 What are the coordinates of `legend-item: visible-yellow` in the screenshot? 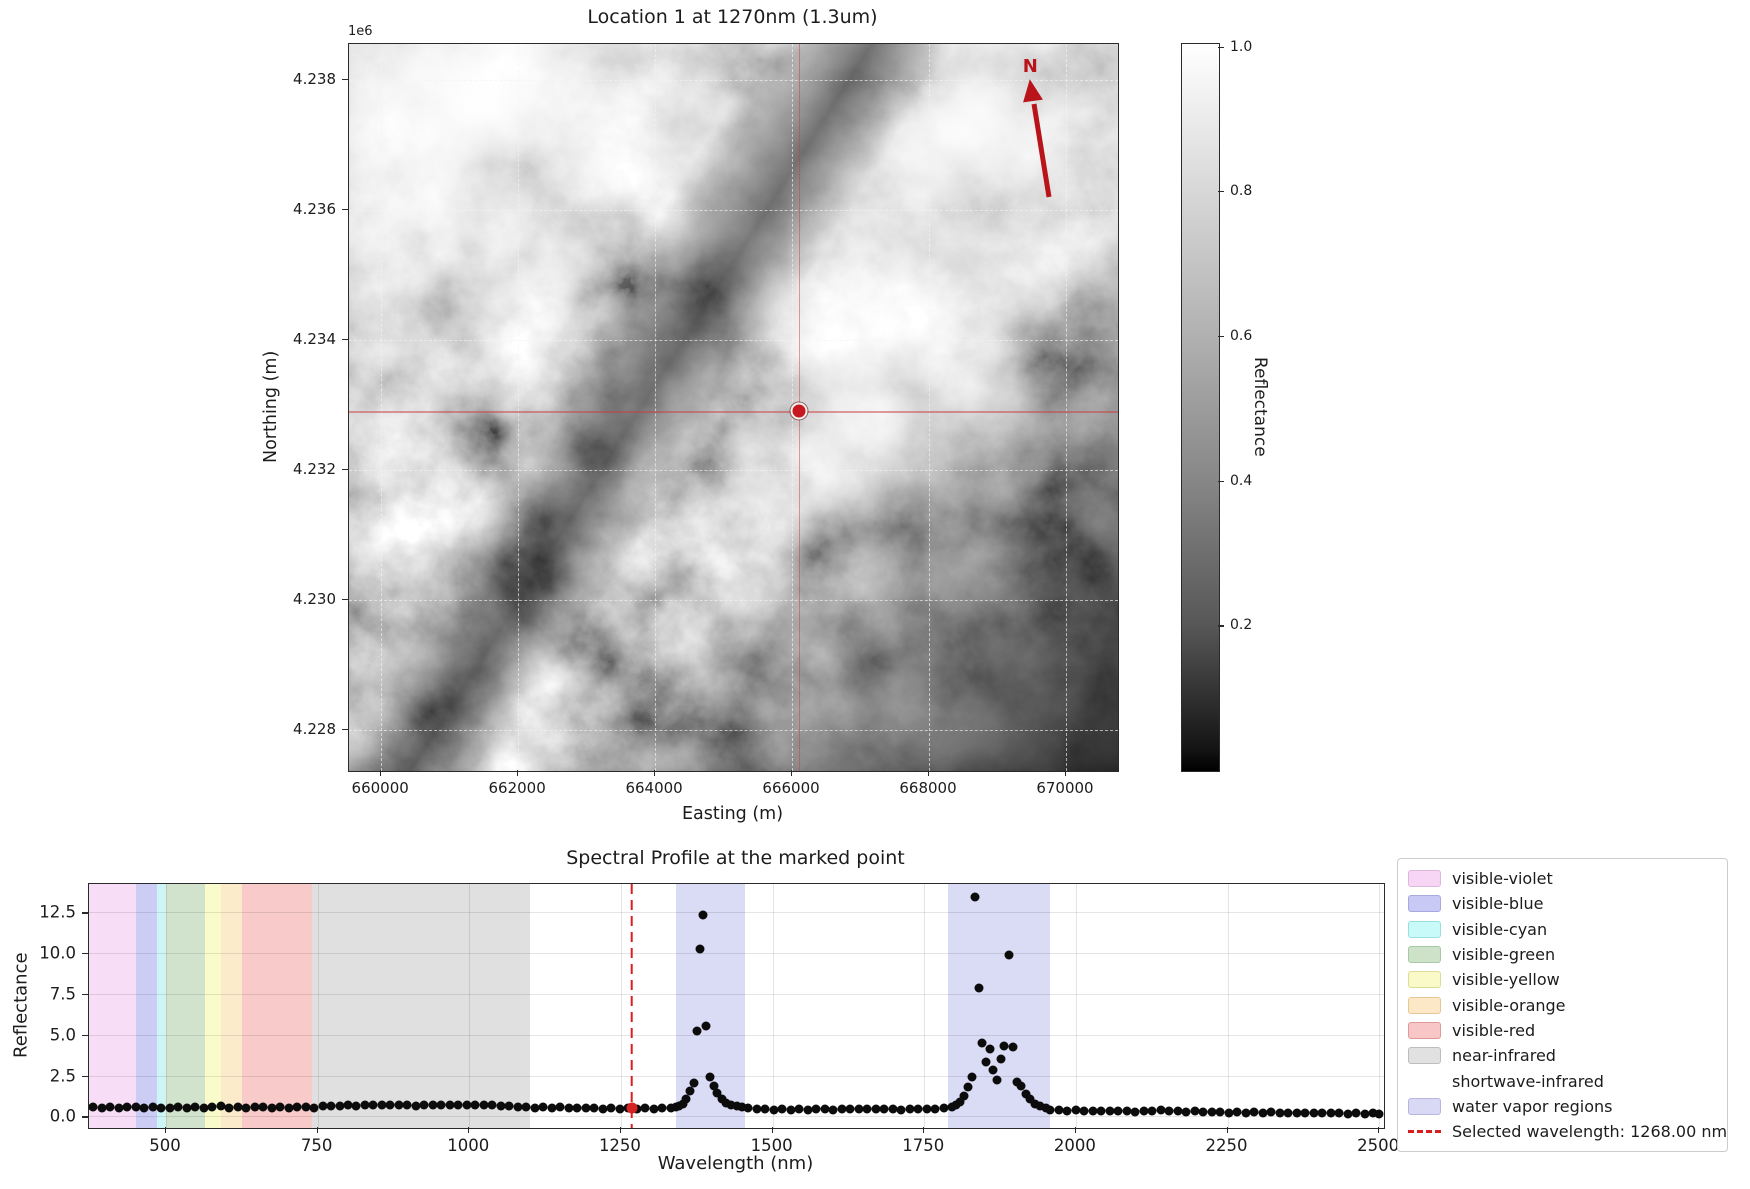 It's located at (1567, 979).